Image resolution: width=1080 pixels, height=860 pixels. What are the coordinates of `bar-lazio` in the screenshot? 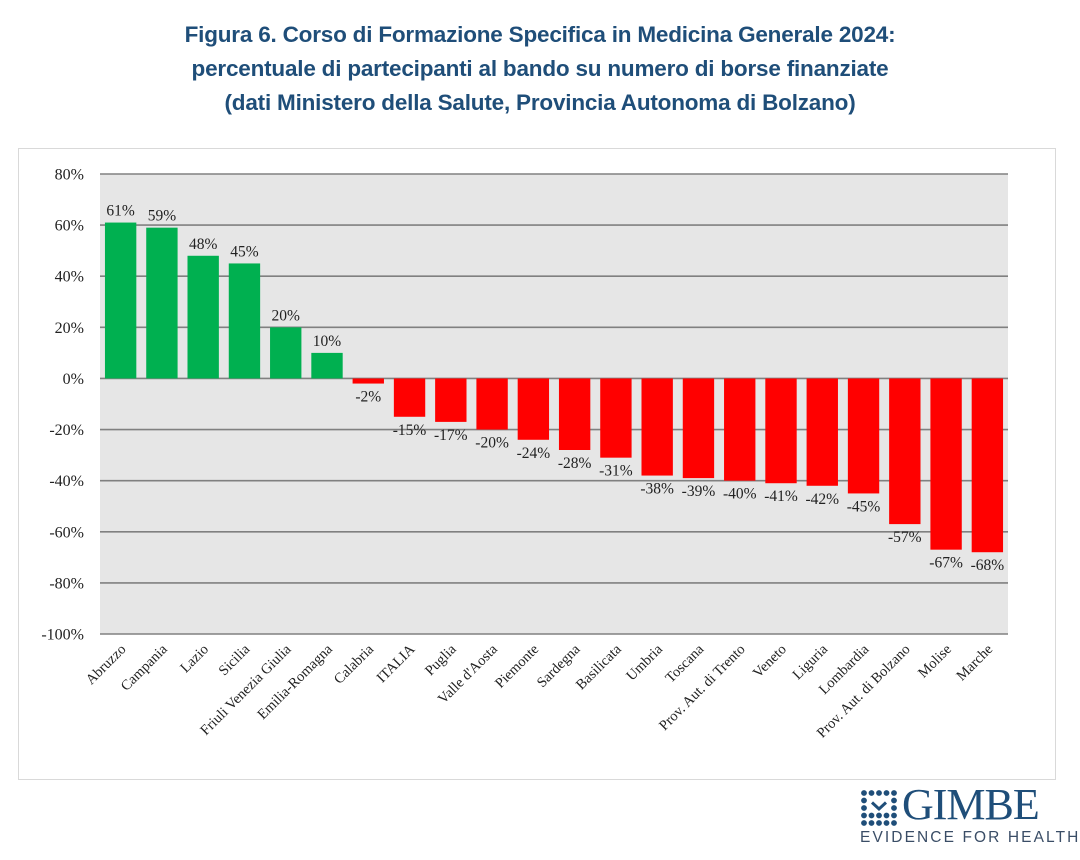 It's located at (203, 317).